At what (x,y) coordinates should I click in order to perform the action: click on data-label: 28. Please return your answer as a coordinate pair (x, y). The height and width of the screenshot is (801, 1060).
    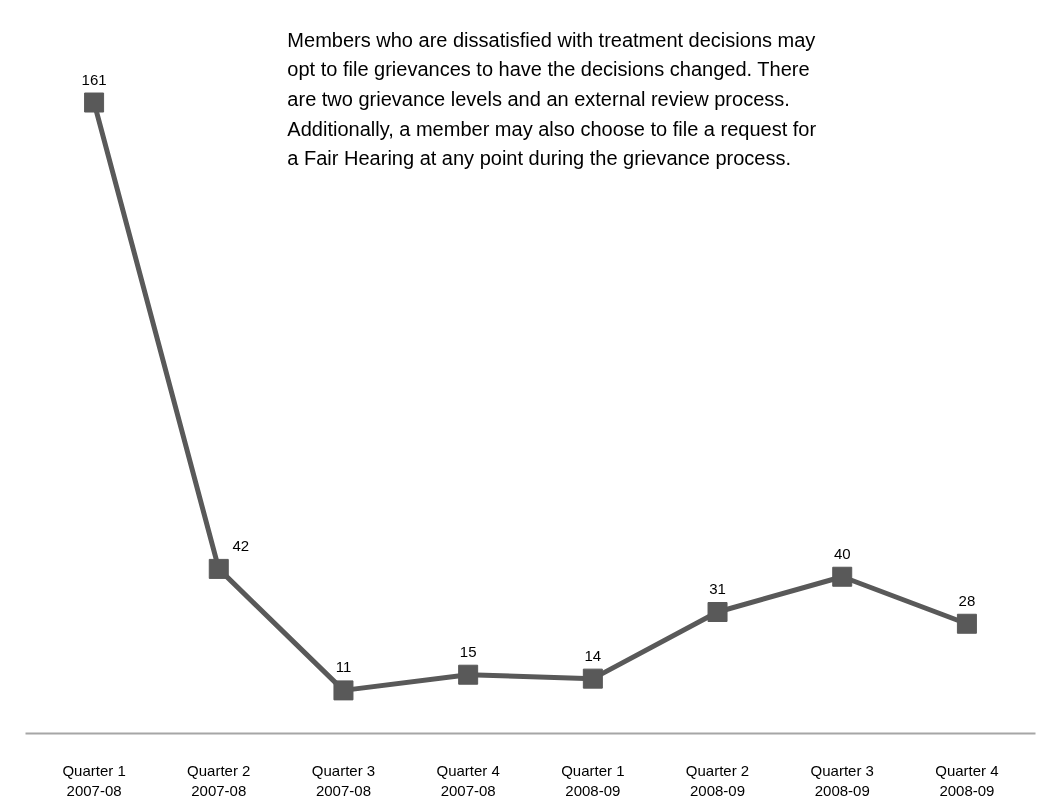
    Looking at the image, I should click on (967, 600).